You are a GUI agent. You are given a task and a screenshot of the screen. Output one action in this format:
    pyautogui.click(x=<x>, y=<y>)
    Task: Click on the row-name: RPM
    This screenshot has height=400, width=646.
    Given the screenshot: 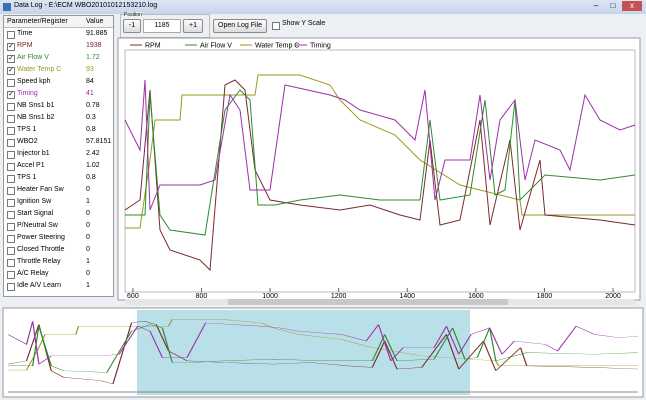 What is the action you would take?
    pyautogui.click(x=25, y=45)
    